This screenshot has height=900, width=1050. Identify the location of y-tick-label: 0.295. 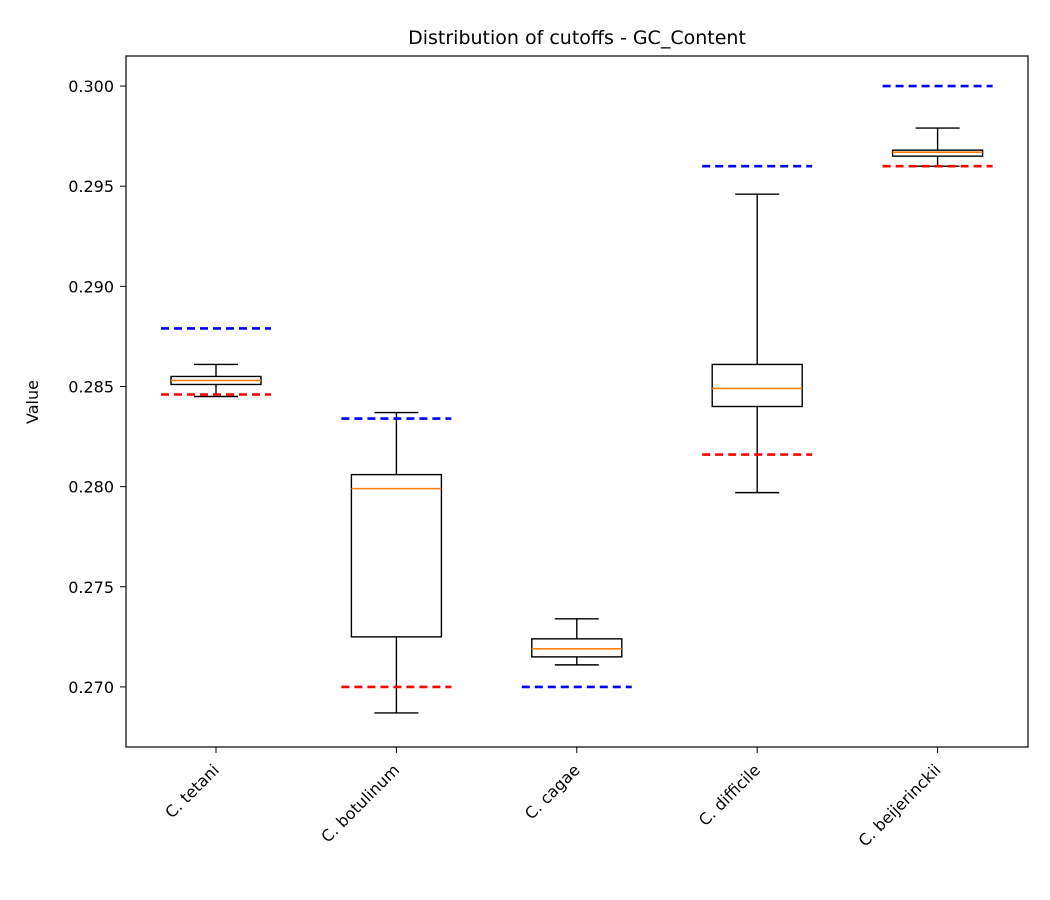
(91, 186).